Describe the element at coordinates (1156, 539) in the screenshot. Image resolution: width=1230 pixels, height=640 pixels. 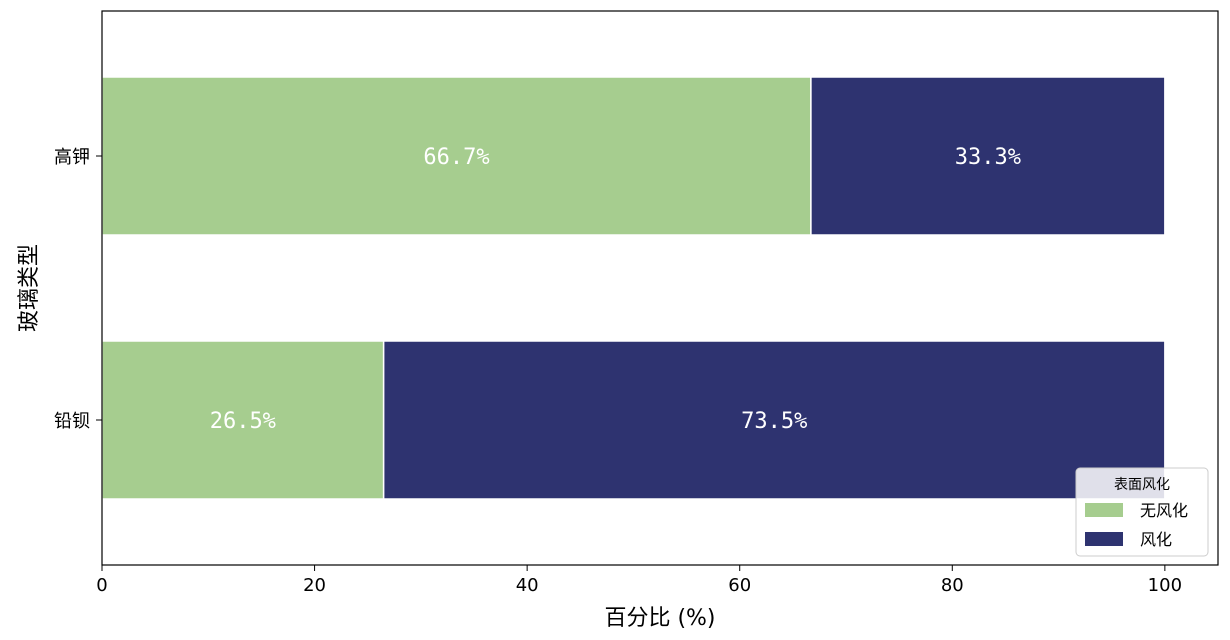
I see `legend-label-weathered: 风化` at that location.